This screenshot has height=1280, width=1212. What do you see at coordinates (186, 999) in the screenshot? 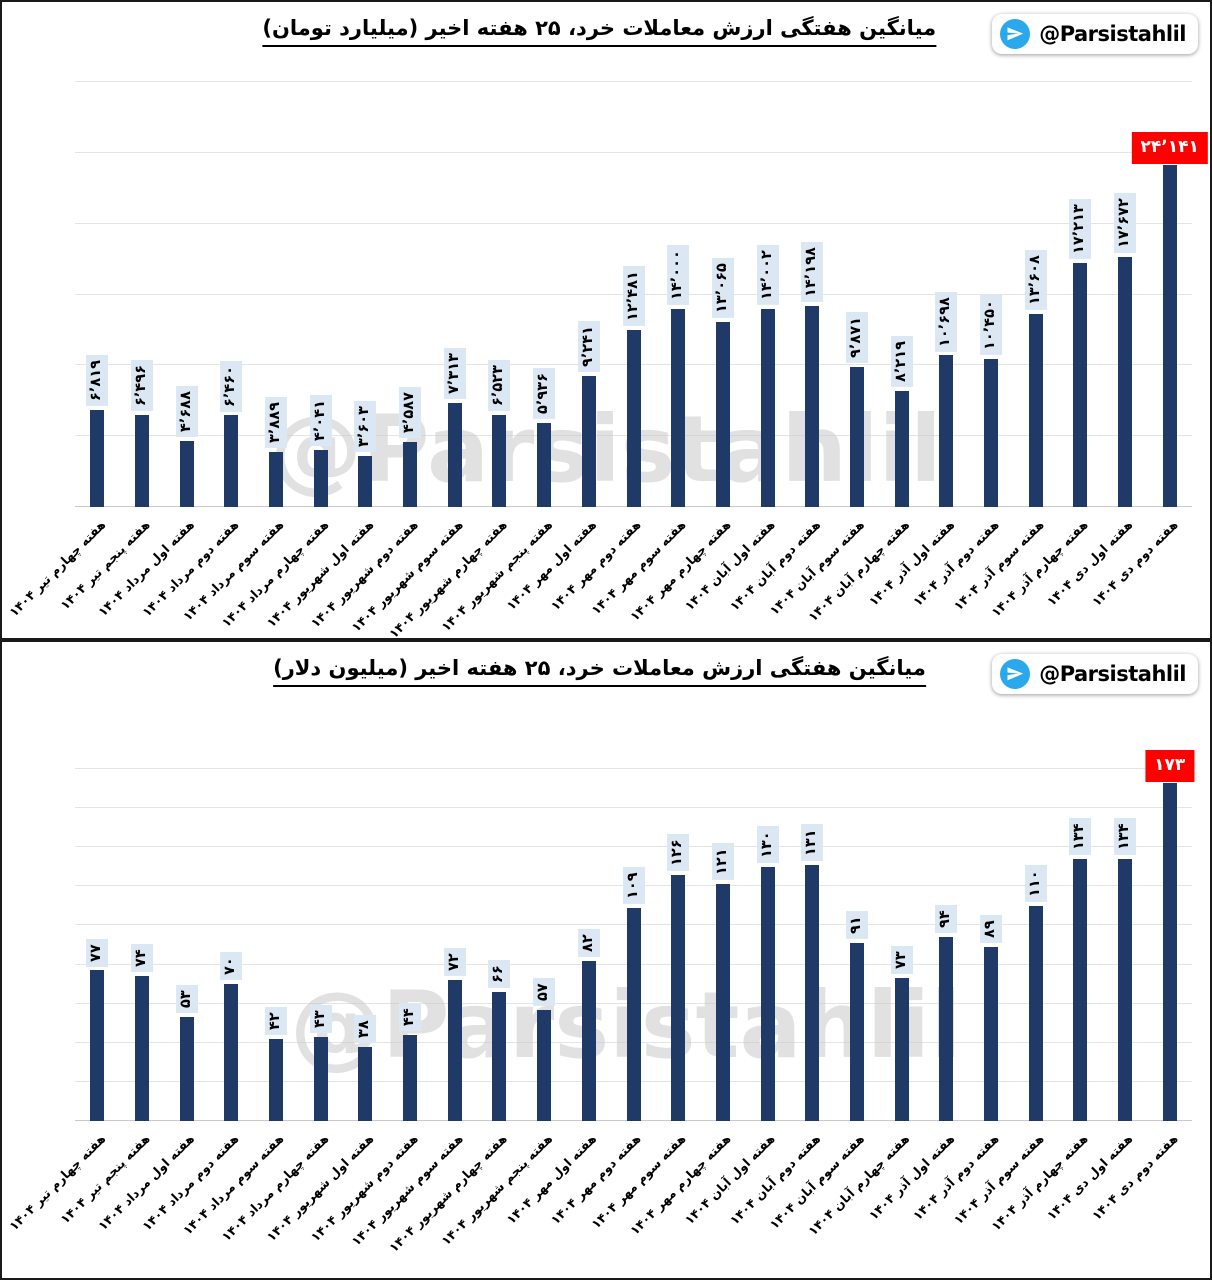
I see `bar-value-label: ۵۳` at bounding box center [186, 999].